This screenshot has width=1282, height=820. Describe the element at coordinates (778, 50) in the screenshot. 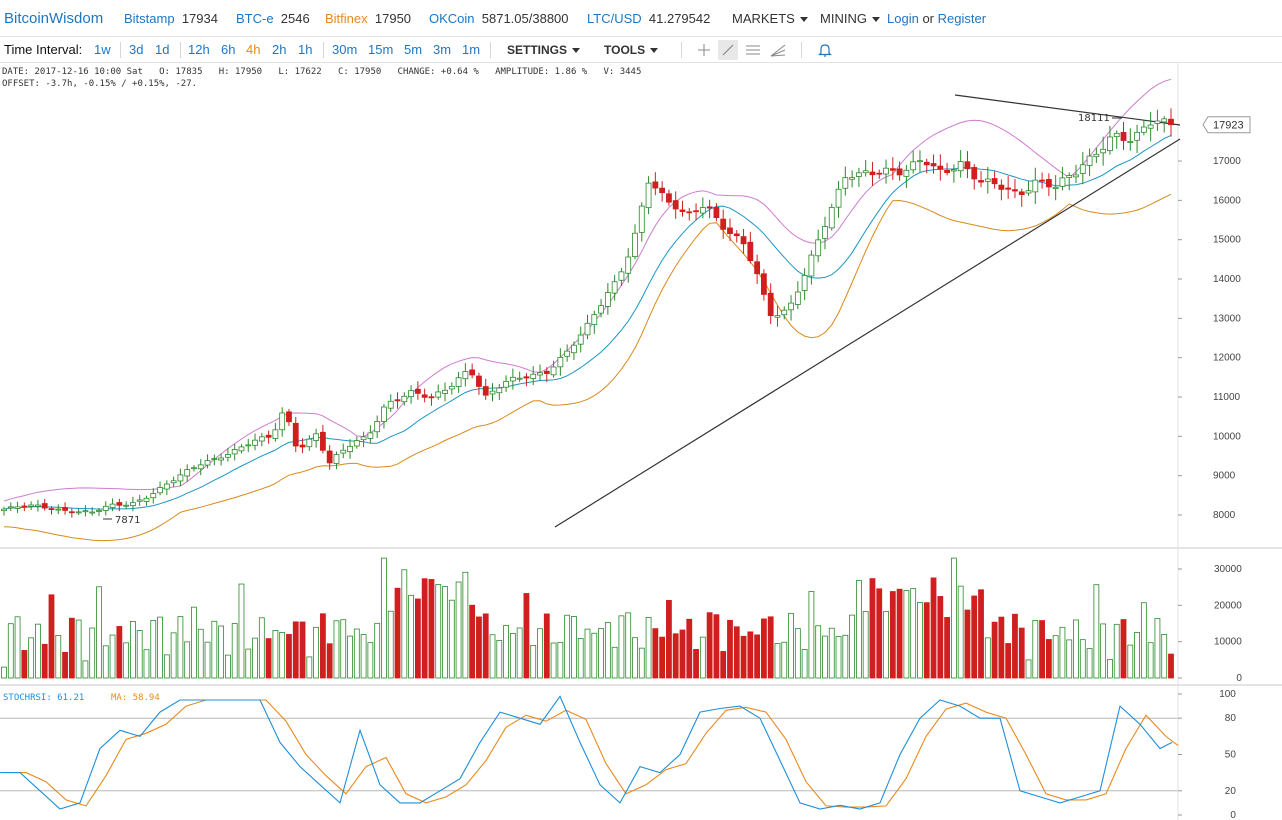

I see `fan-icon` at that location.